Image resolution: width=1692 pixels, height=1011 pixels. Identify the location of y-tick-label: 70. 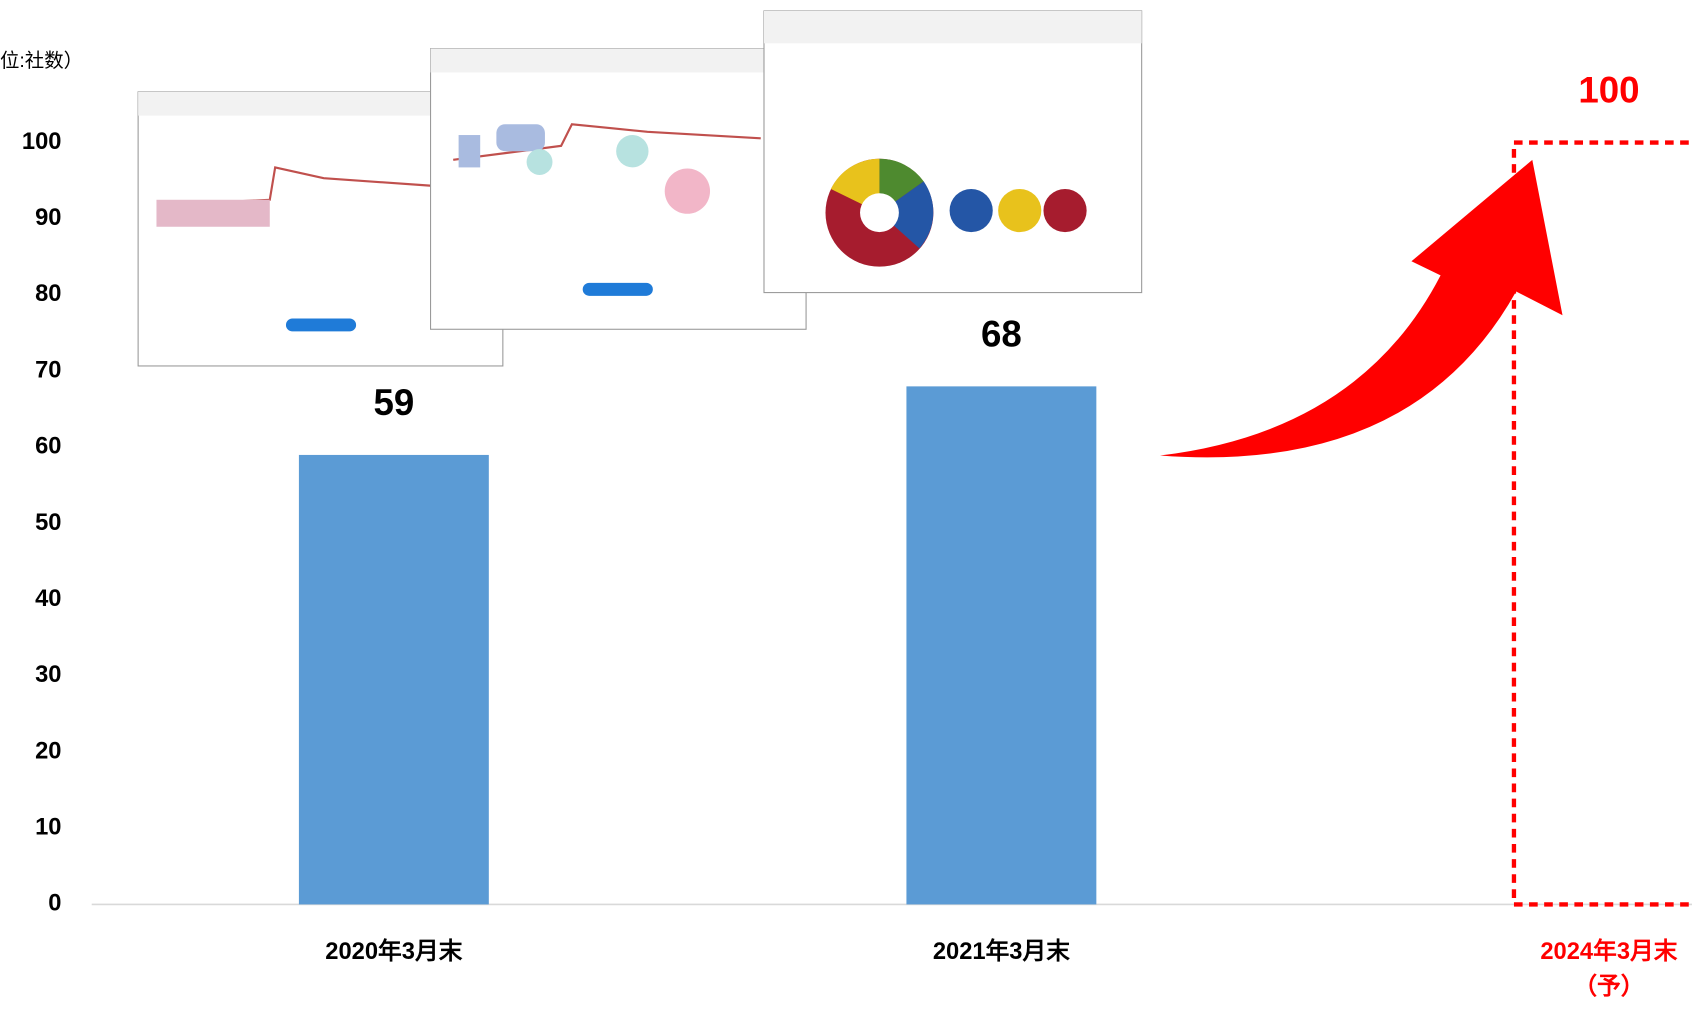
(48, 370).